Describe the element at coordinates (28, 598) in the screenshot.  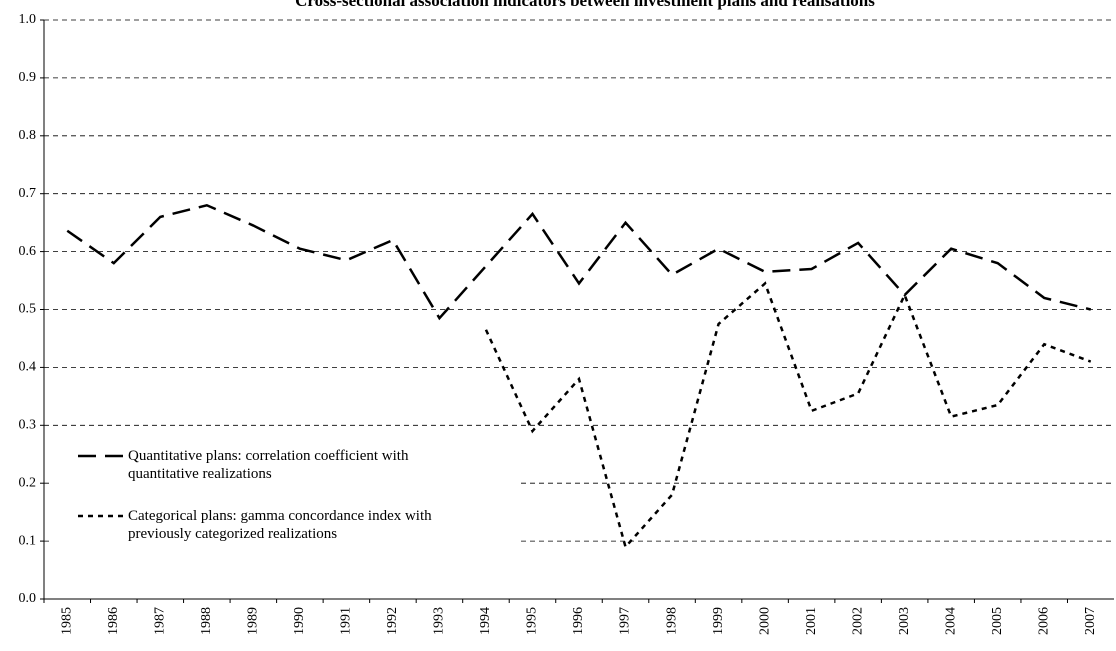
I see `y-tick-label: 0.0` at that location.